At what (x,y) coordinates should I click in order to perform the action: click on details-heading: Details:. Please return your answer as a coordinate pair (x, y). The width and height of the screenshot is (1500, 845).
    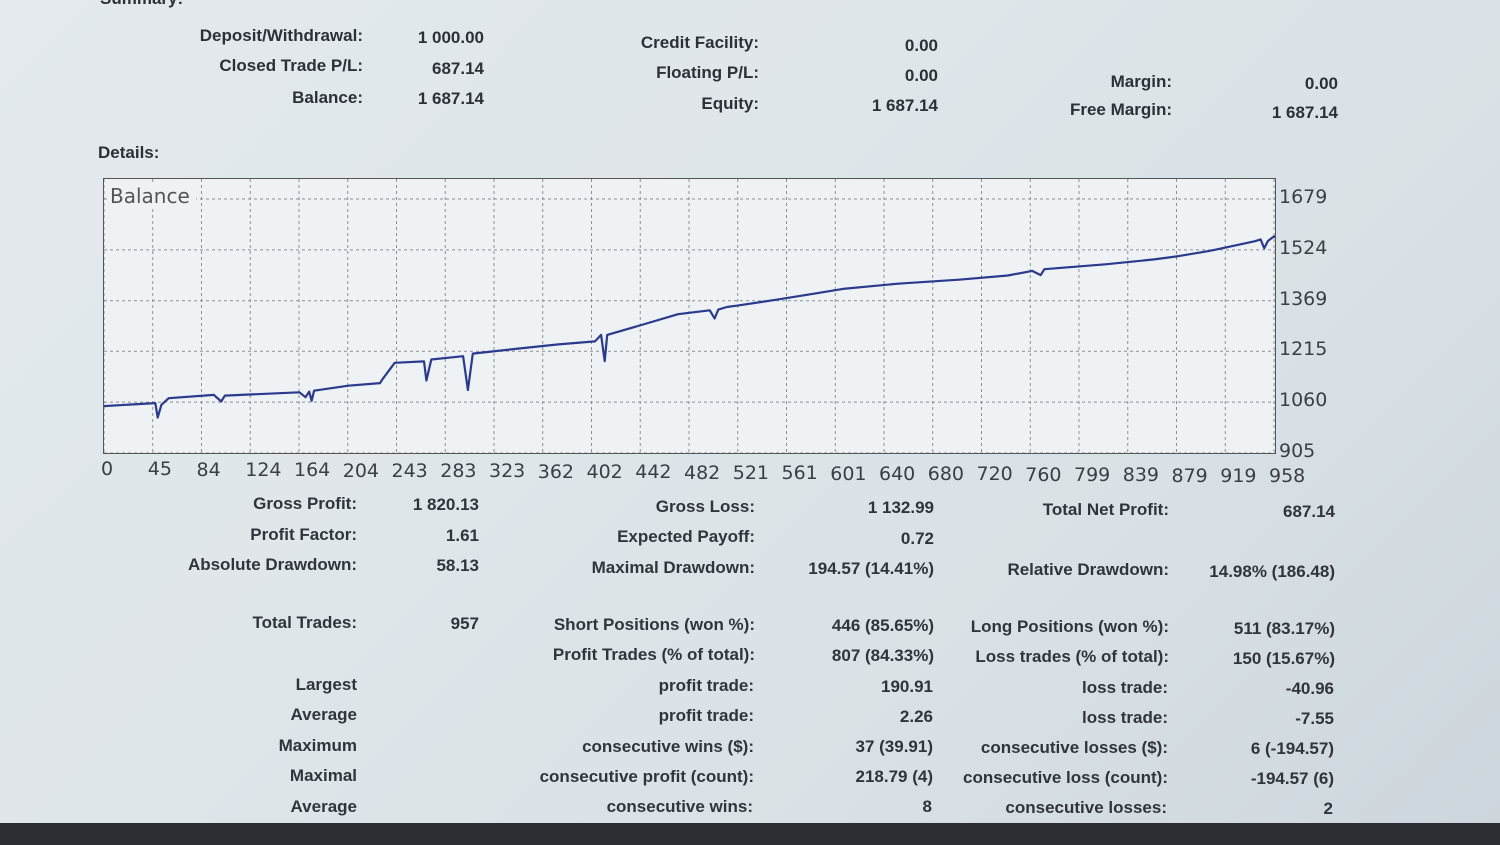
    Looking at the image, I should click on (129, 152).